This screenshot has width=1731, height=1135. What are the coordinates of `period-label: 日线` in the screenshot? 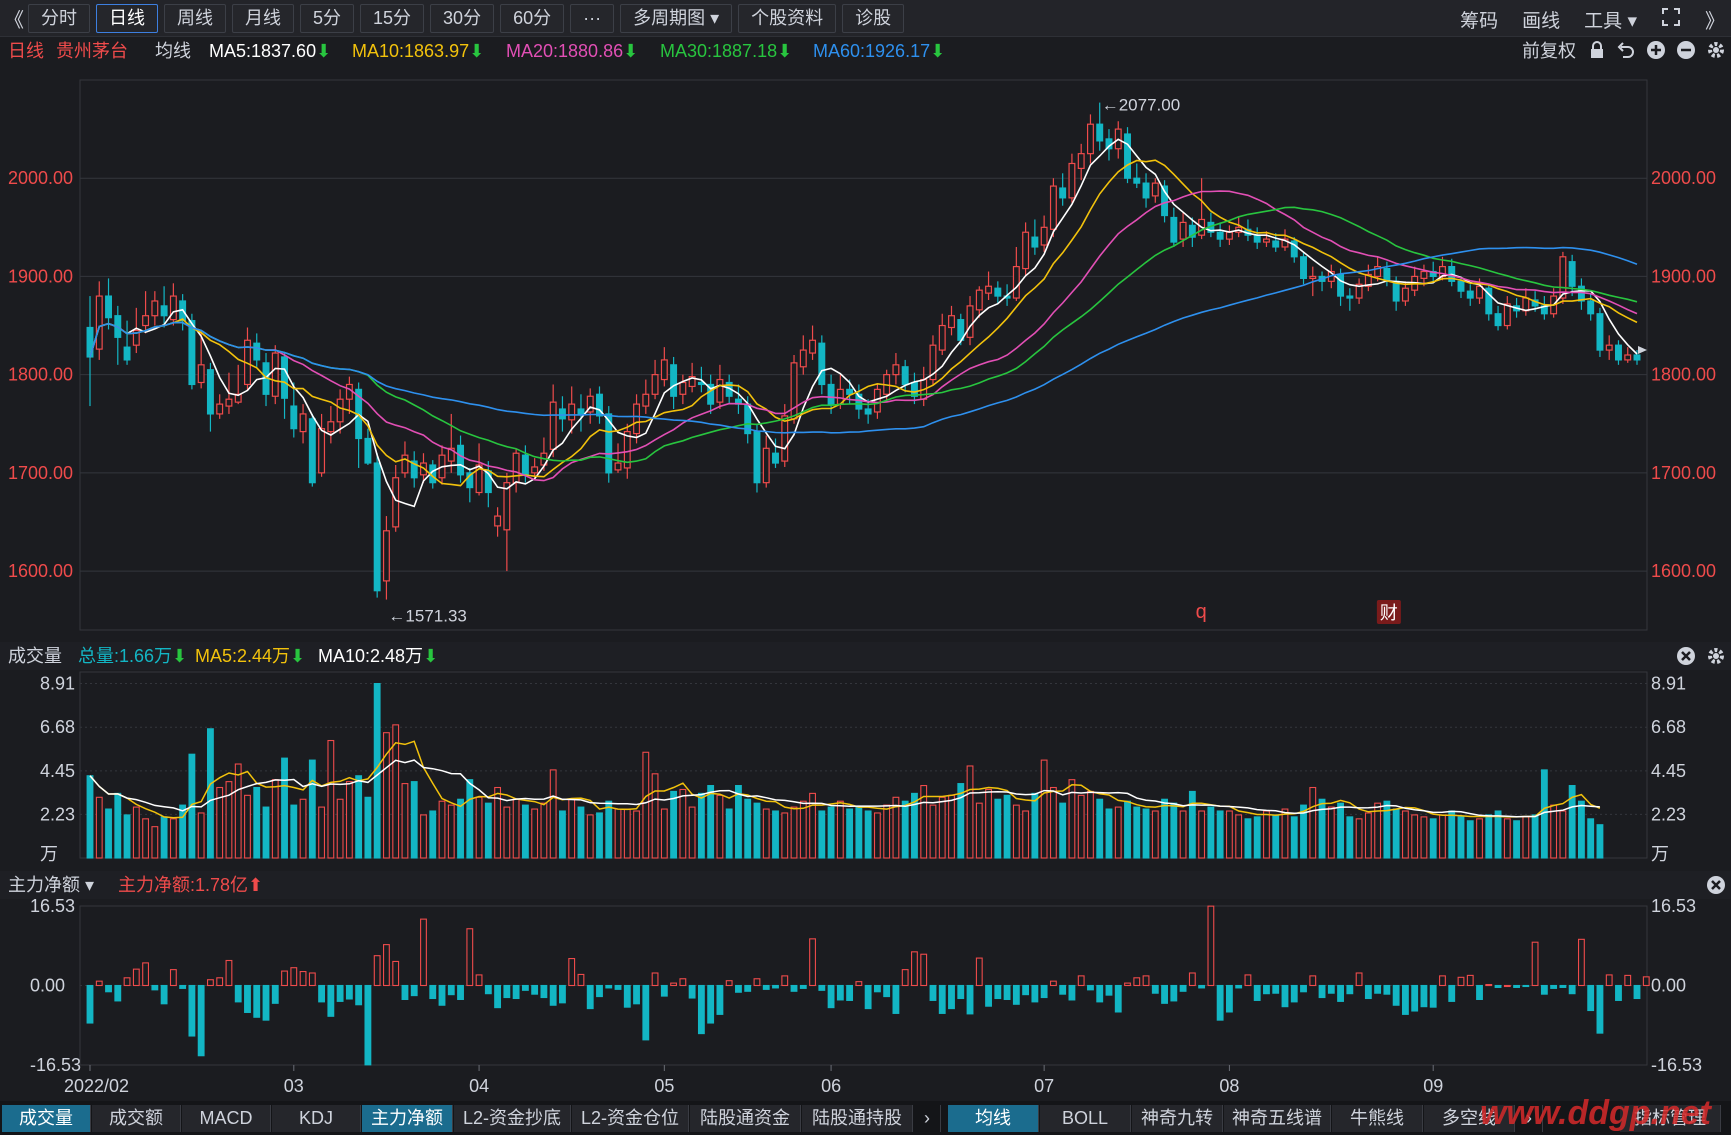 It's located at (26, 51).